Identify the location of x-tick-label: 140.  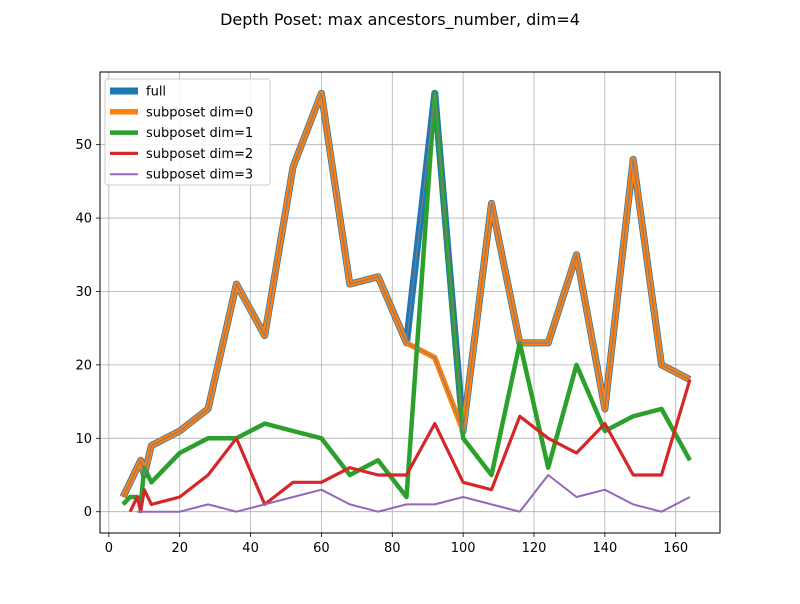
(604, 548).